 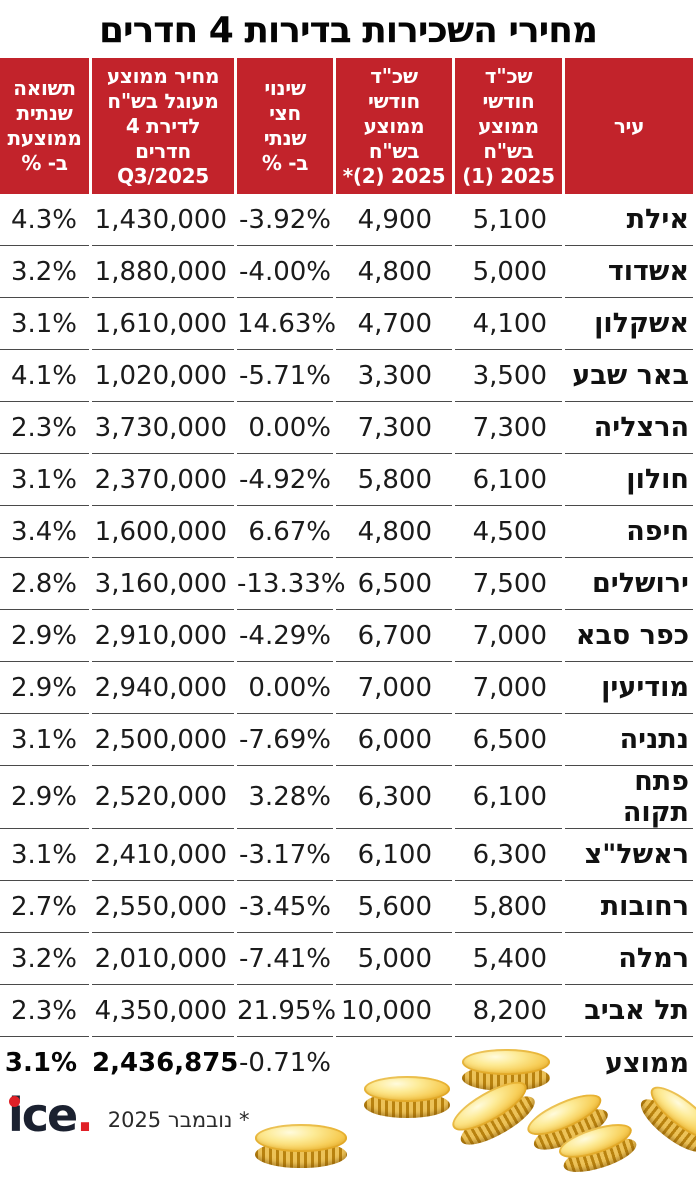 What do you see at coordinates (394, 324) in the screenshot?
I see `cell-rent2: 4,700` at bounding box center [394, 324].